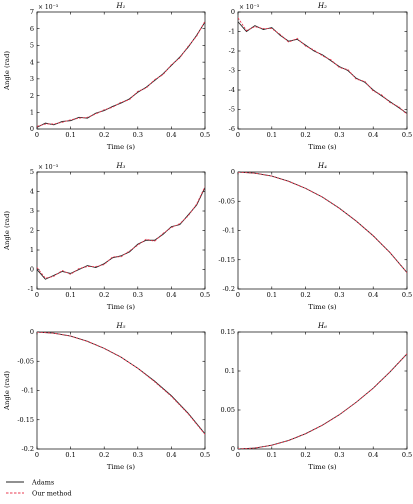 This screenshot has height=504, width=413. I want to click on y-tick-label: 5, so click(32, 46).